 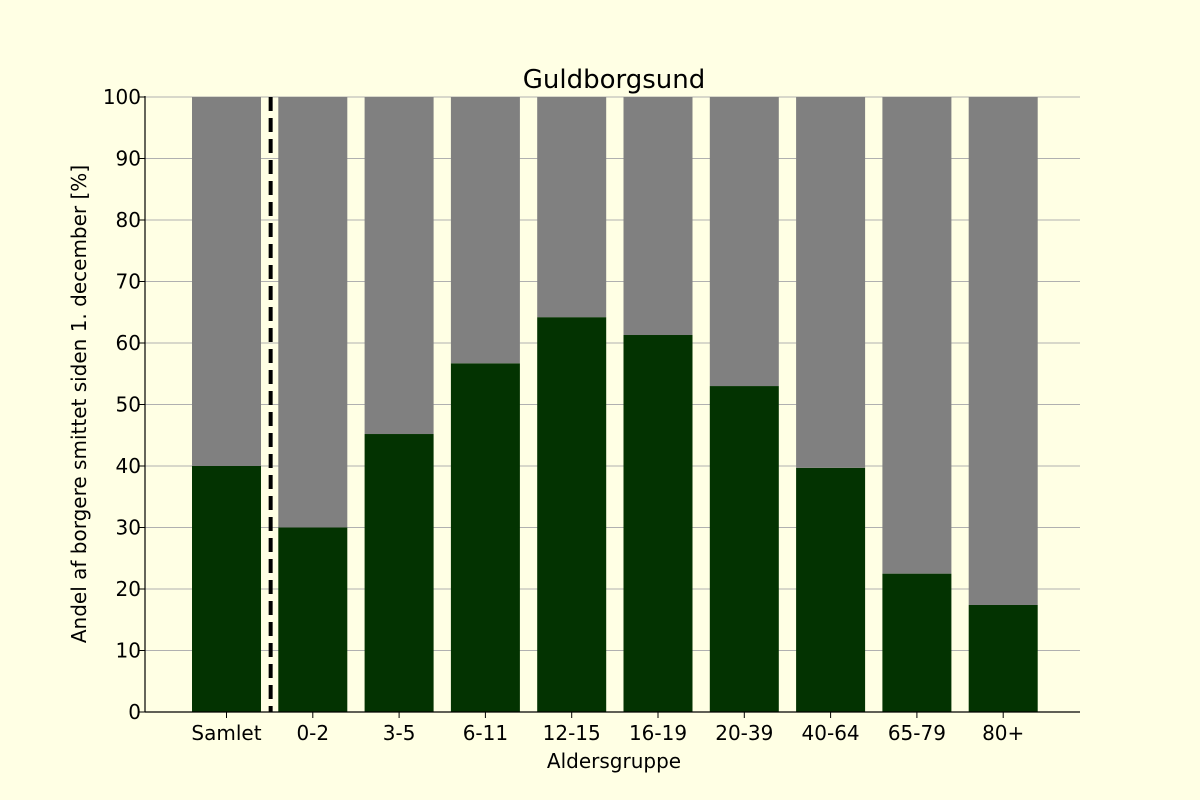 What do you see at coordinates (614, 761) in the screenshot?
I see `x-axis-title: Aldersgruppe` at bounding box center [614, 761].